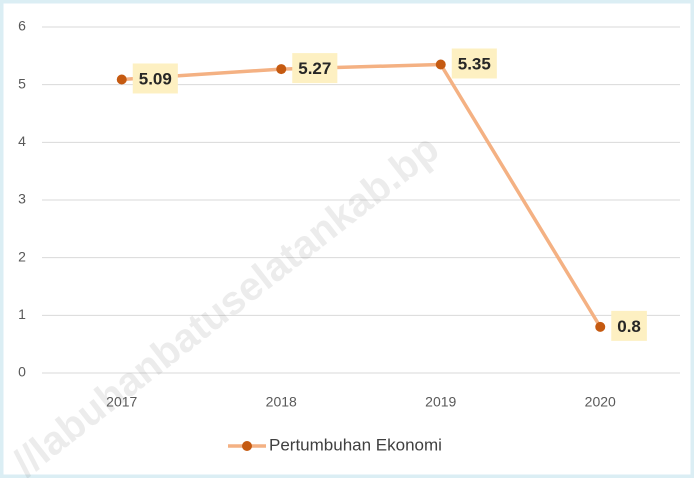 This screenshot has width=694, height=478. What do you see at coordinates (281, 402) in the screenshot?
I see `x-tick-label: 2018` at bounding box center [281, 402].